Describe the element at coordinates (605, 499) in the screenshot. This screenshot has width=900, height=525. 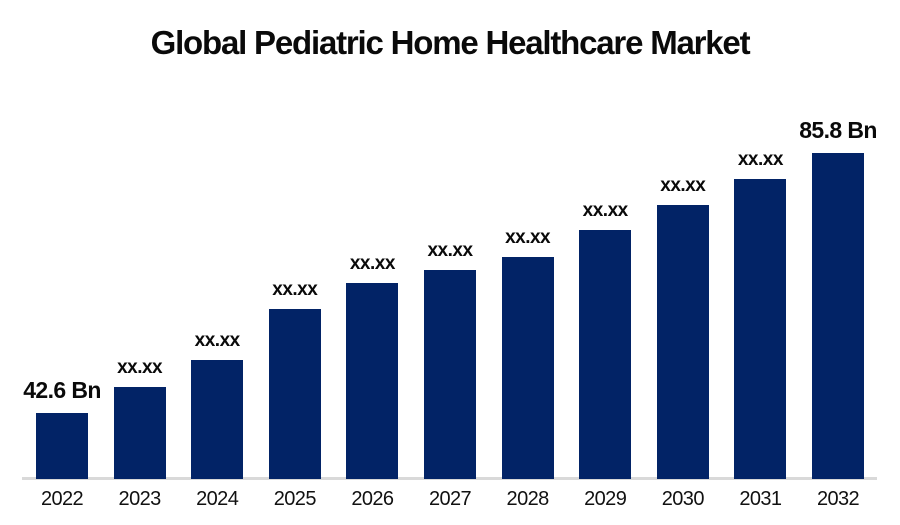
I see `x-axis-tick-label-2029: 2029` at that location.